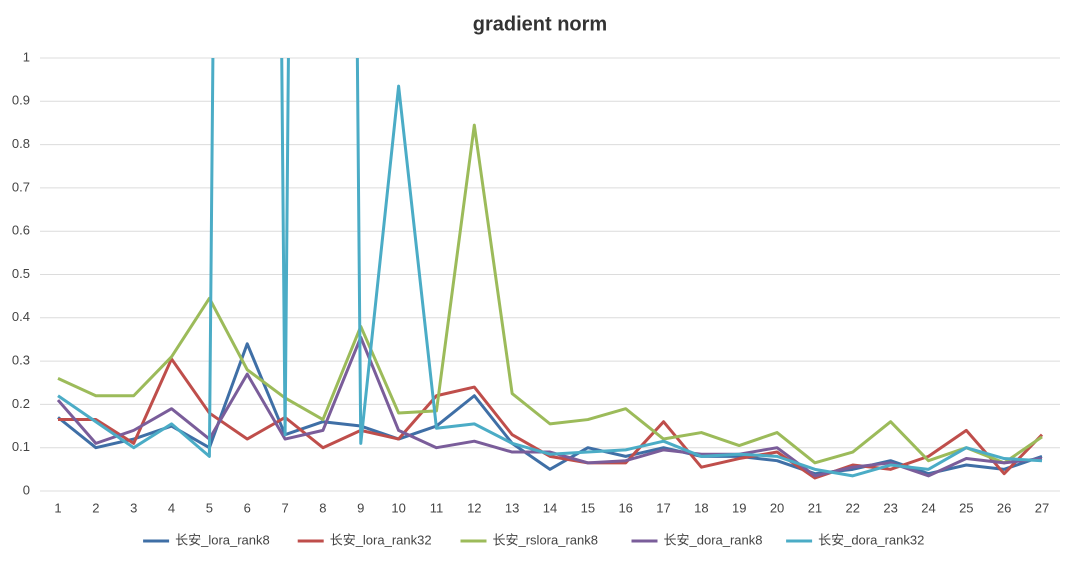 Image resolution: width=1080 pixels, height=568 pixels. Describe the element at coordinates (21, 186) in the screenshot. I see `y-tick-label: 0.7` at that location.